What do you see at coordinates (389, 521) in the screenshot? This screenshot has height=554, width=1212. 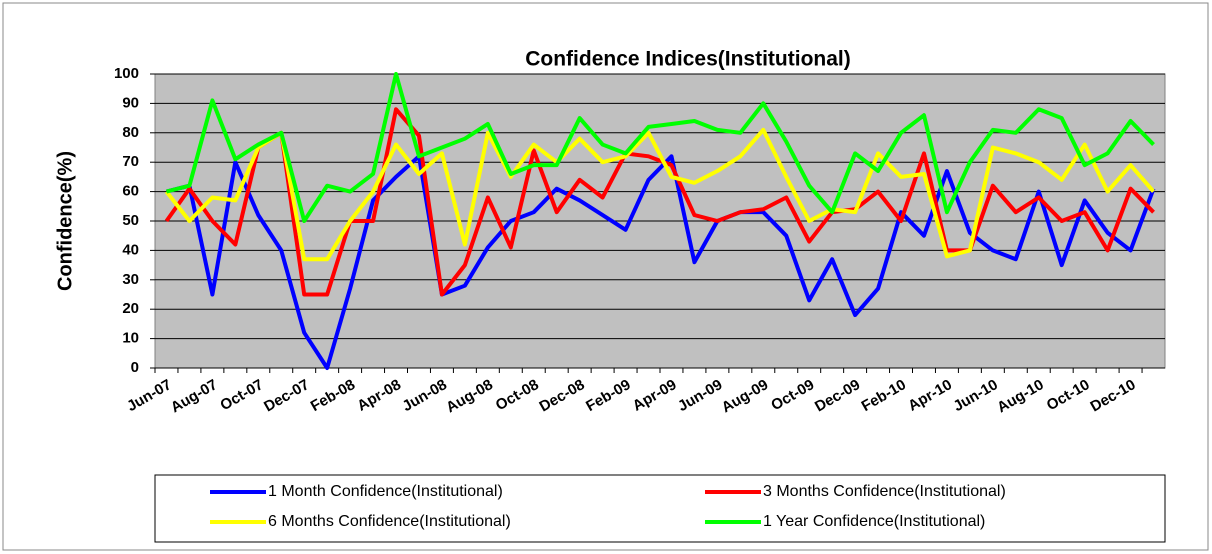 I see `legend-label: 6 Months Confidence(Institutional)` at bounding box center [389, 521].